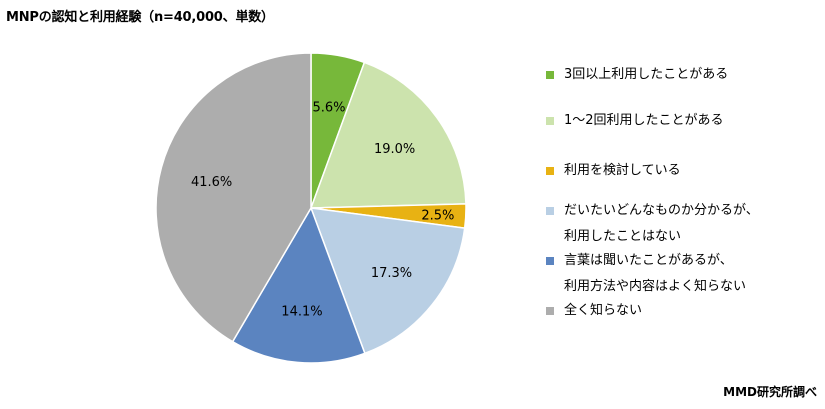 The image size is (825, 409). What do you see at coordinates (644, 120) in the screenshot?
I see `legend-label-1-0: 1～2回利用したことがある` at bounding box center [644, 120].